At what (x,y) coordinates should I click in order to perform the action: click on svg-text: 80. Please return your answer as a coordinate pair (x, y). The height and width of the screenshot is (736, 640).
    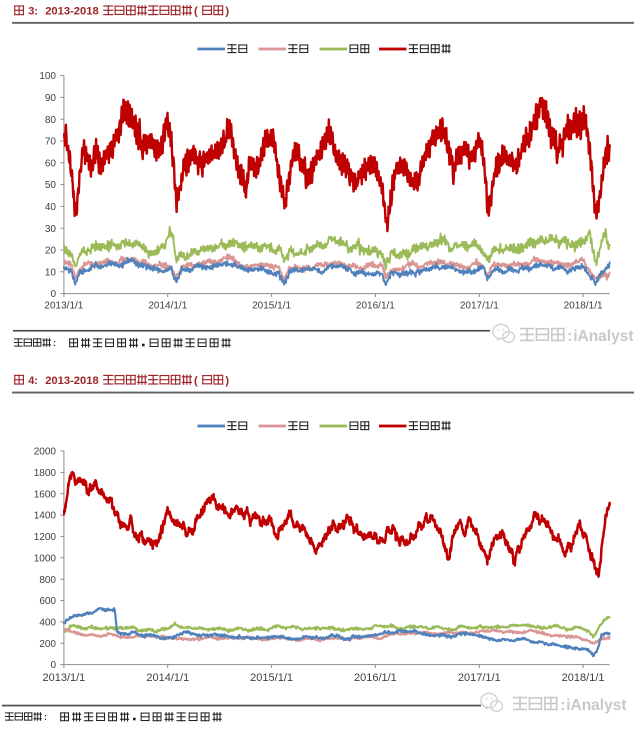
    Looking at the image, I should click on (51, 120).